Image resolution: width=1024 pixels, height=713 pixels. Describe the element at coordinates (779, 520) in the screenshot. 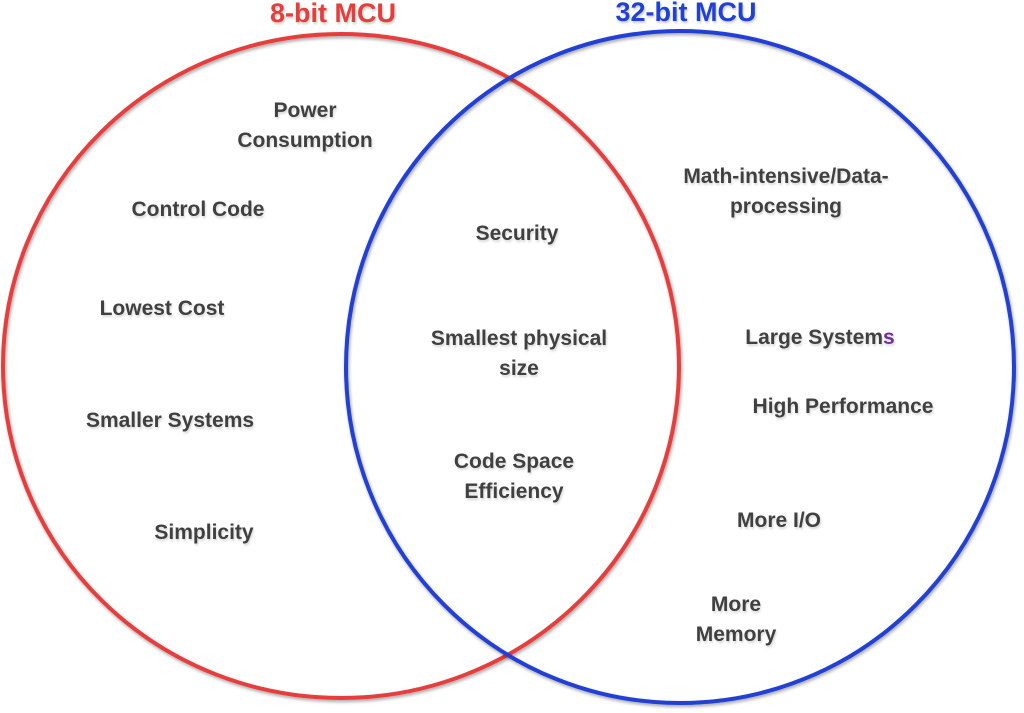

I see `label-more-io: More I/O` at that location.